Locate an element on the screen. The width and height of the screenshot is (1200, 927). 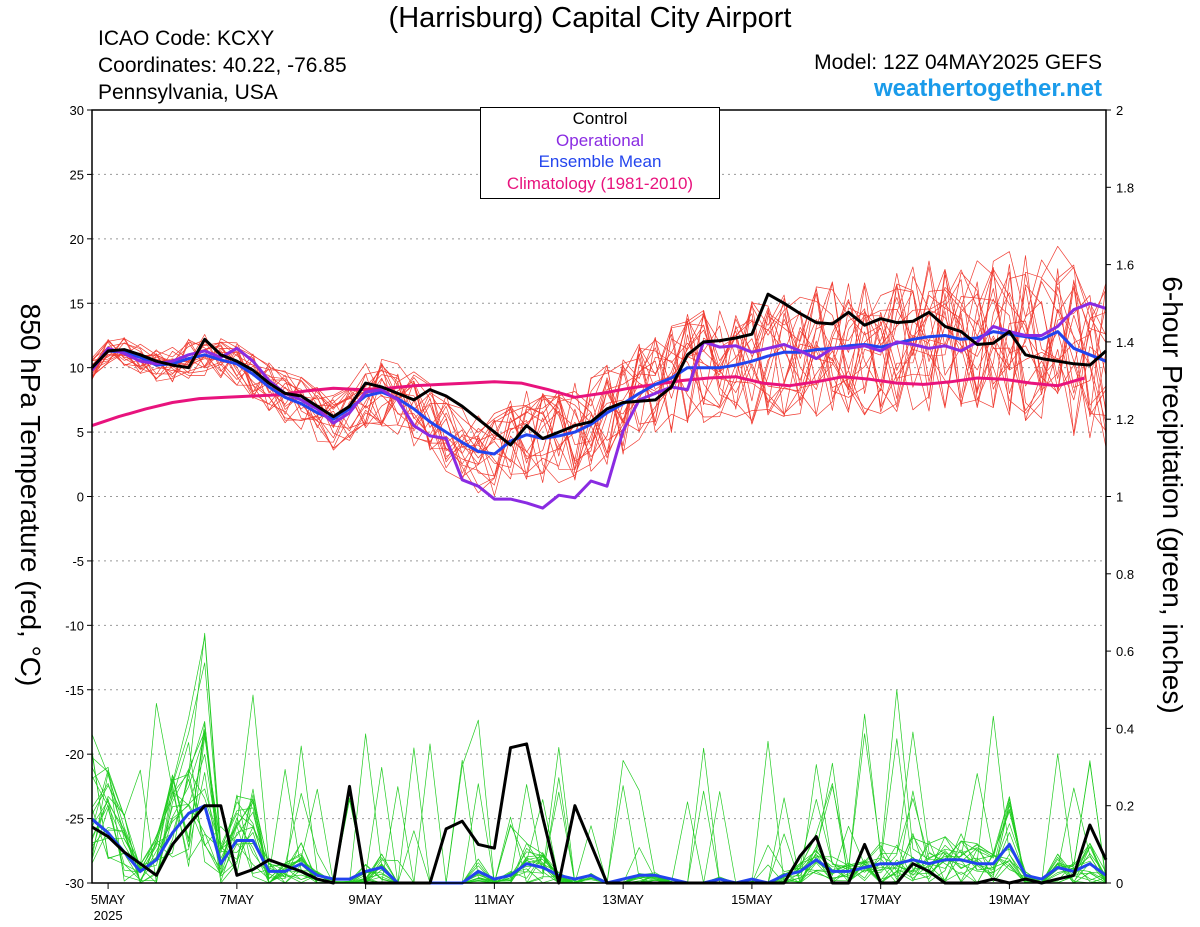
precip-mean-line is located at coordinates (599, 844).